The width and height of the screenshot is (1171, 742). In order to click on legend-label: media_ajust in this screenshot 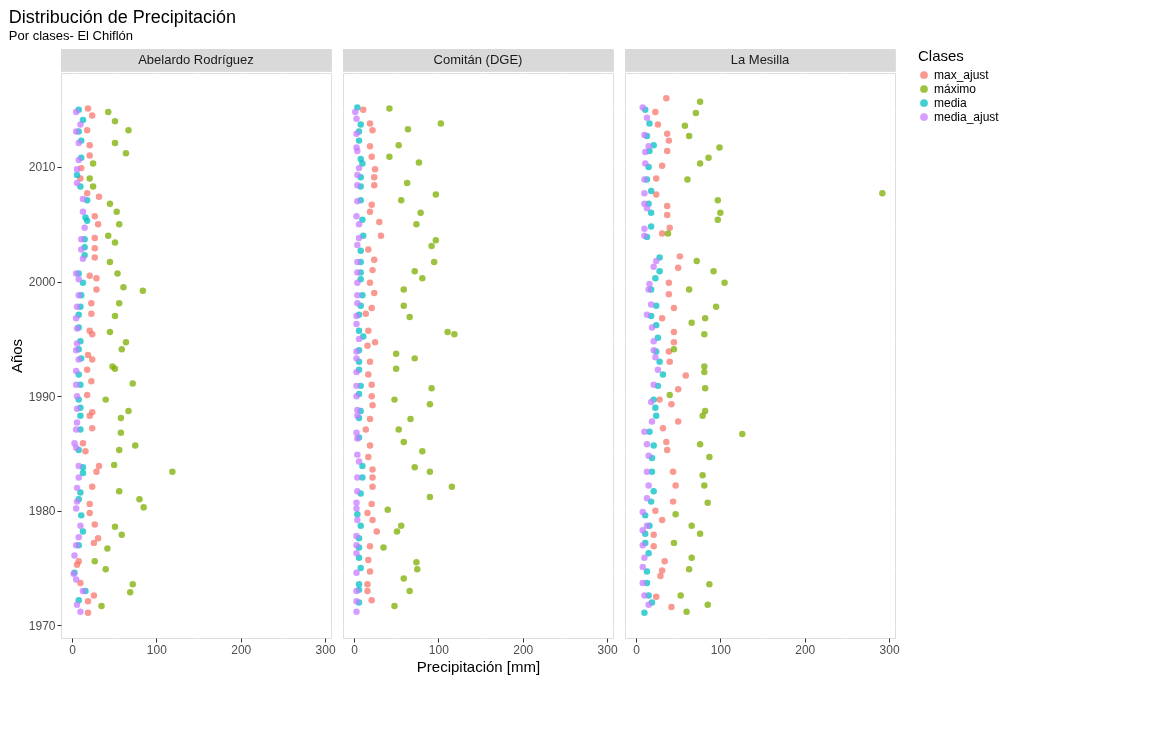, I will do `click(967, 117)`.